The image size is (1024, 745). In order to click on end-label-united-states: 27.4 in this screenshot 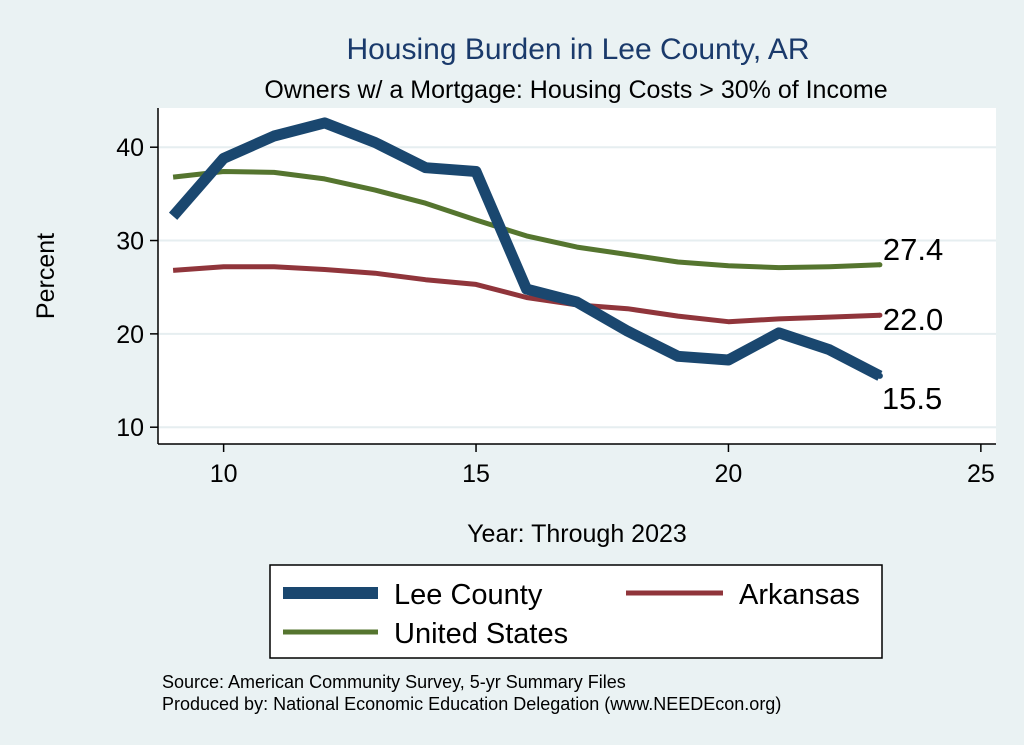, I will do `click(913, 249)`.